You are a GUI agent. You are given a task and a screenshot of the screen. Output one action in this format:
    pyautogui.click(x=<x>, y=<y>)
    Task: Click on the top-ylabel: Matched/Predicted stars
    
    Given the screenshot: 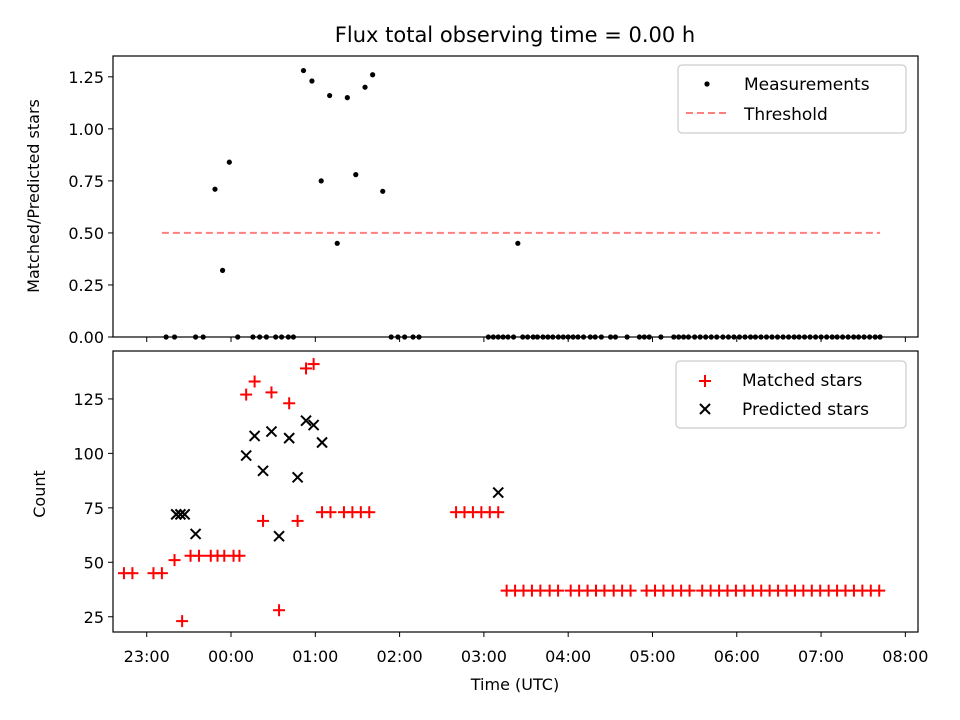 What is the action you would take?
    pyautogui.click(x=33, y=196)
    